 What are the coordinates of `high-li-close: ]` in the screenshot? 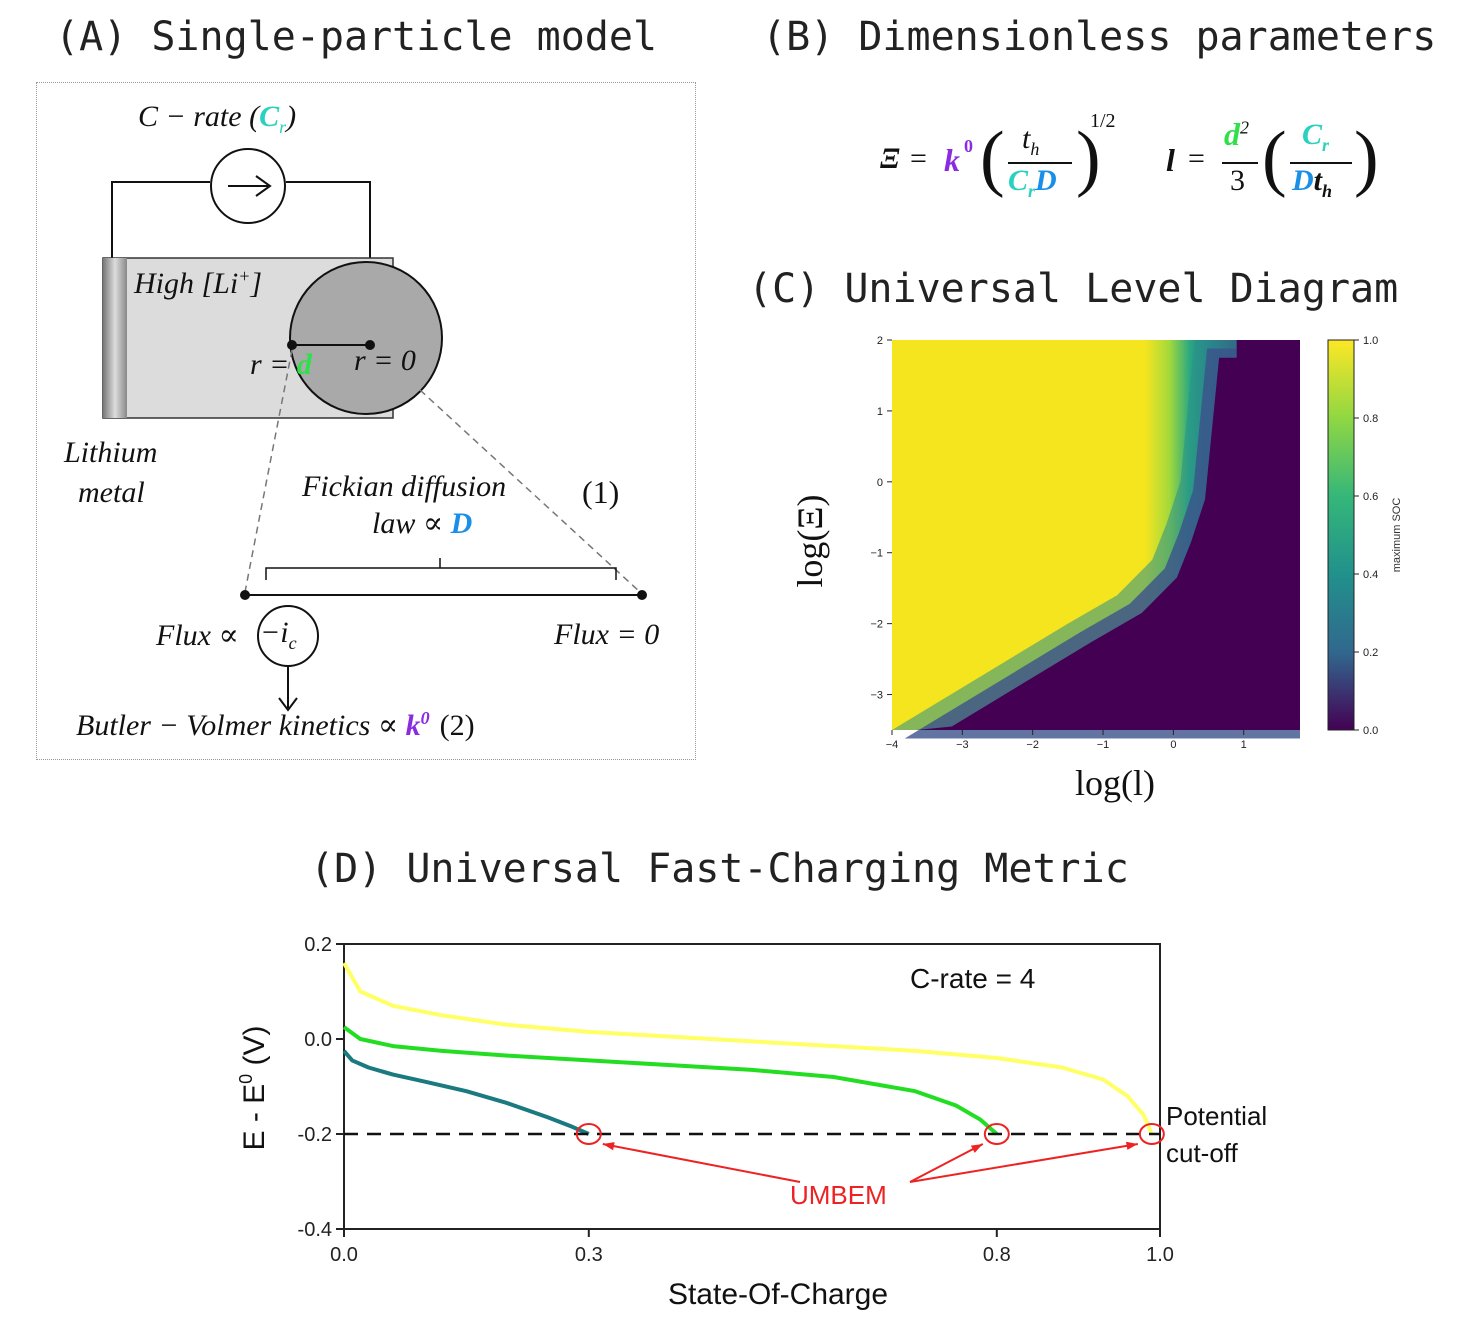 It's located at (256, 283).